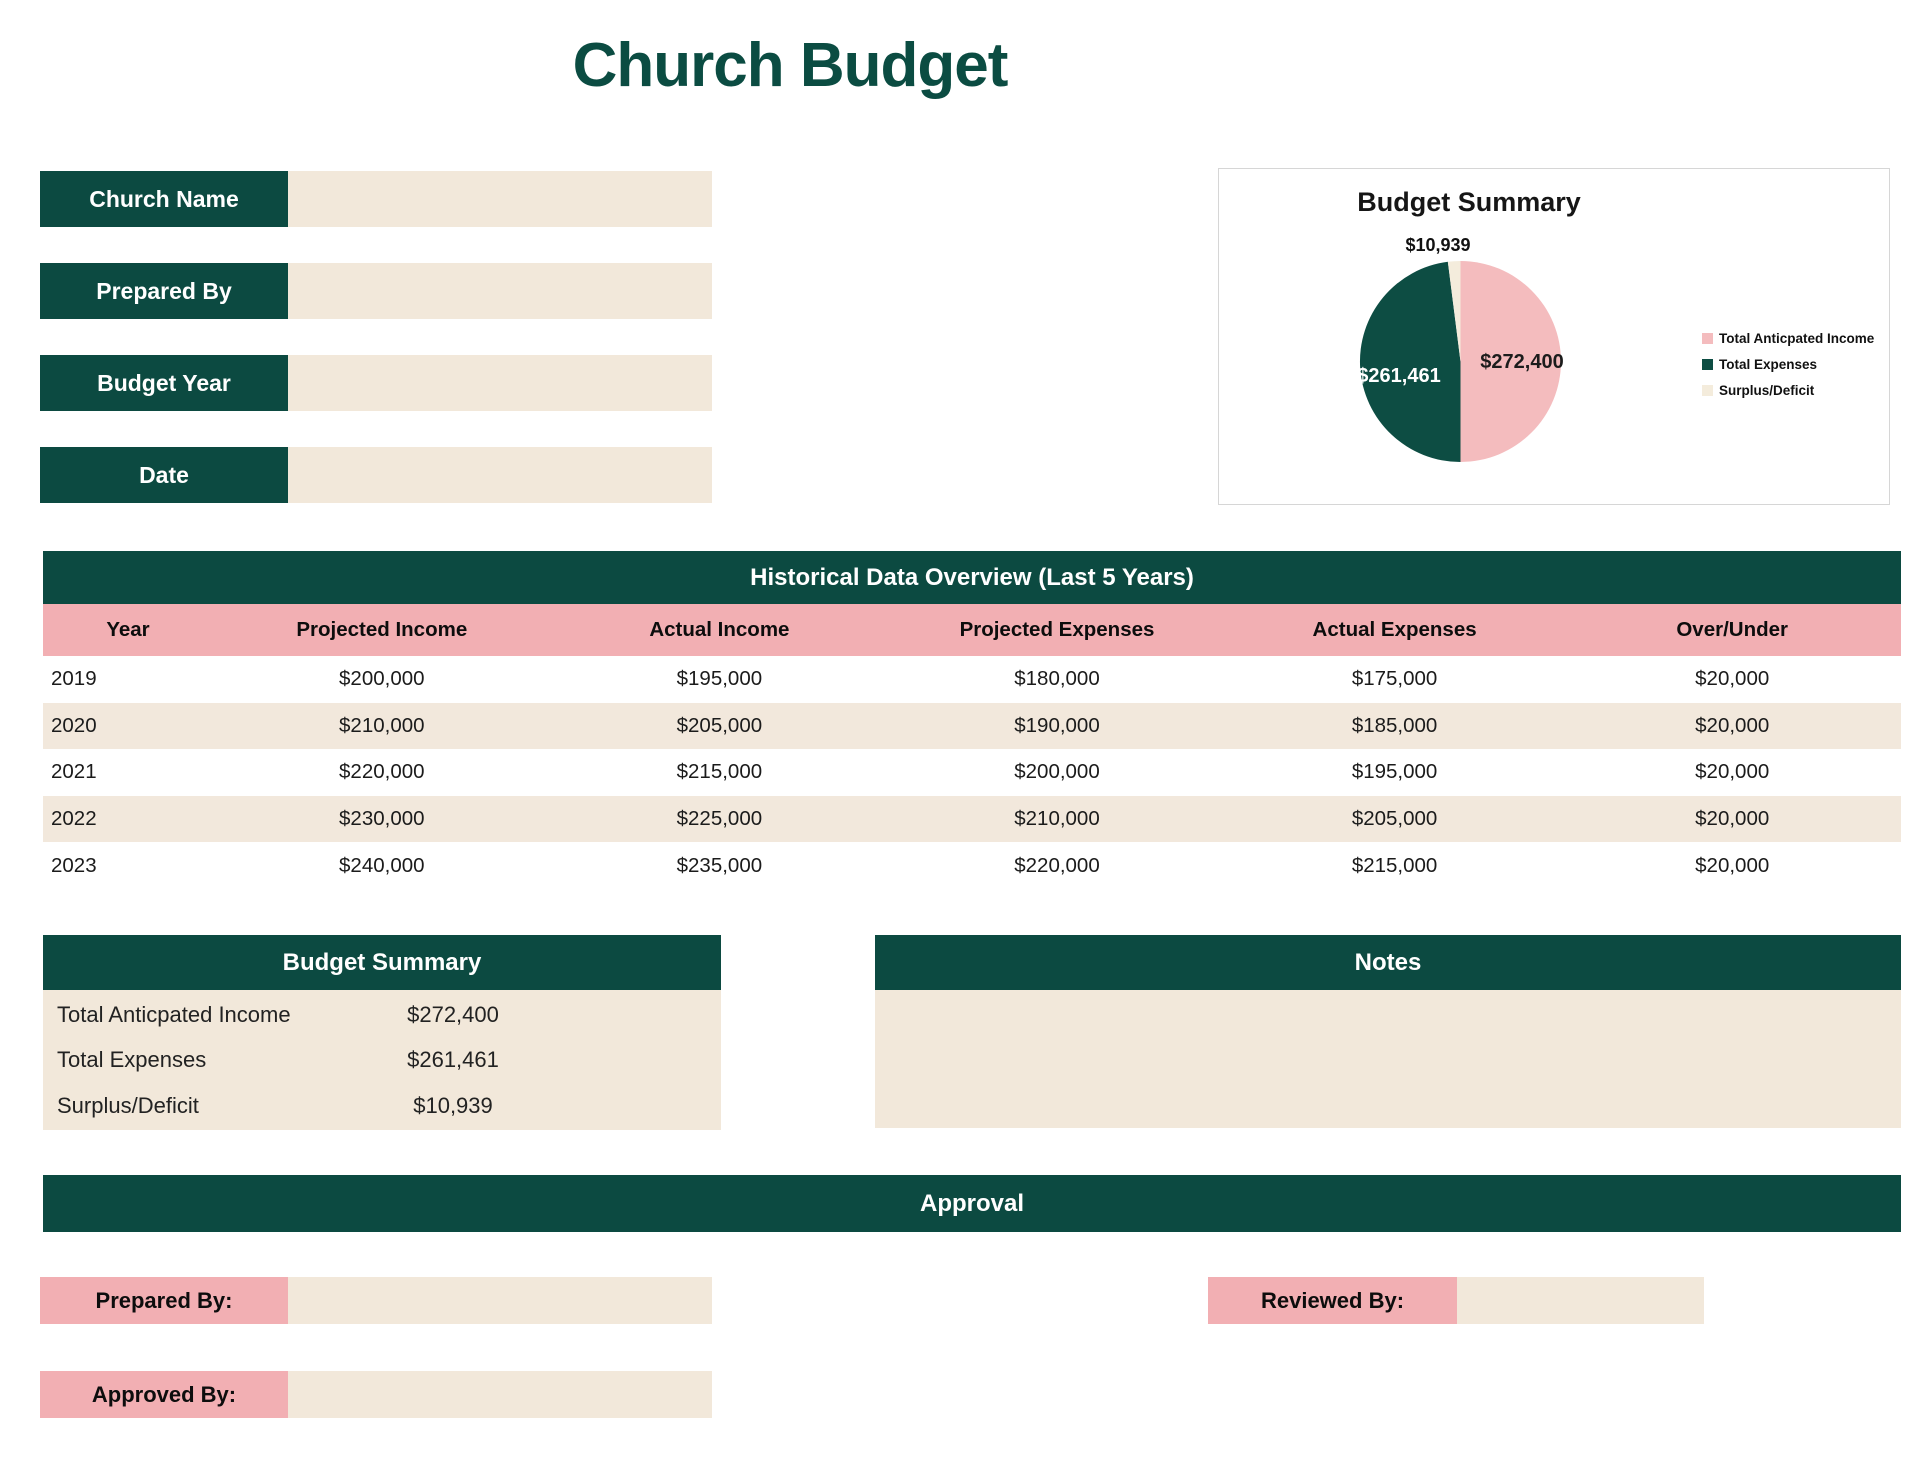  What do you see at coordinates (1522, 362) in the screenshot?
I see `pie-value-total-anticpated-income: $272,400` at bounding box center [1522, 362].